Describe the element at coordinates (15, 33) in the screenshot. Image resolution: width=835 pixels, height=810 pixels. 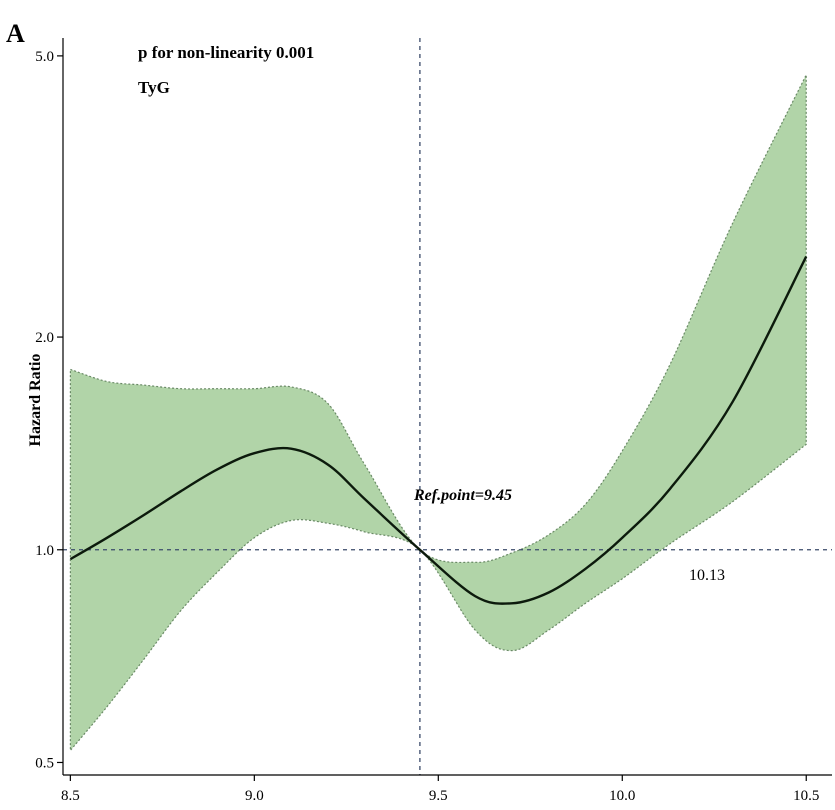
I see `panel-label: A` at that location.